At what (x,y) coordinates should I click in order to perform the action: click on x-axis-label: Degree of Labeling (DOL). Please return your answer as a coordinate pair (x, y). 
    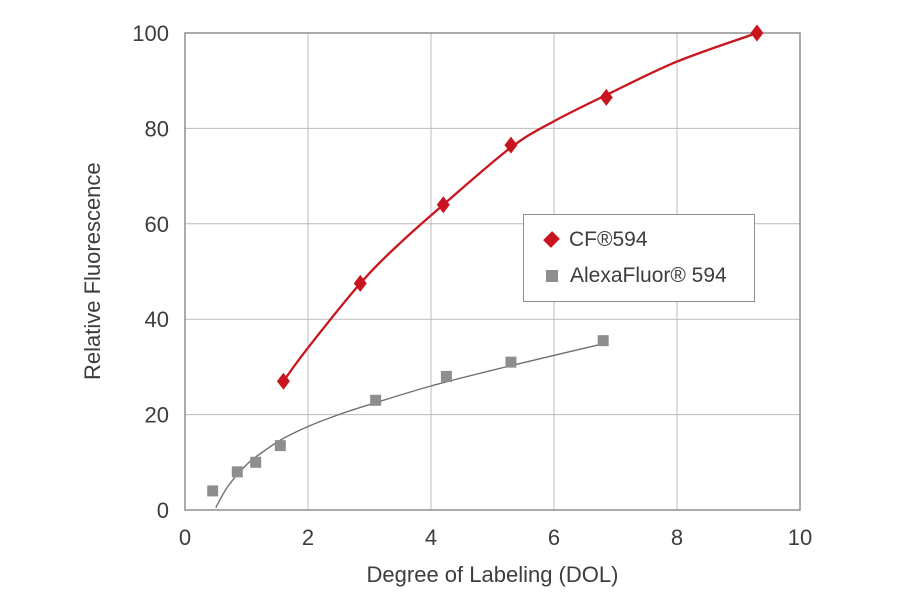
    Looking at the image, I should click on (492, 574).